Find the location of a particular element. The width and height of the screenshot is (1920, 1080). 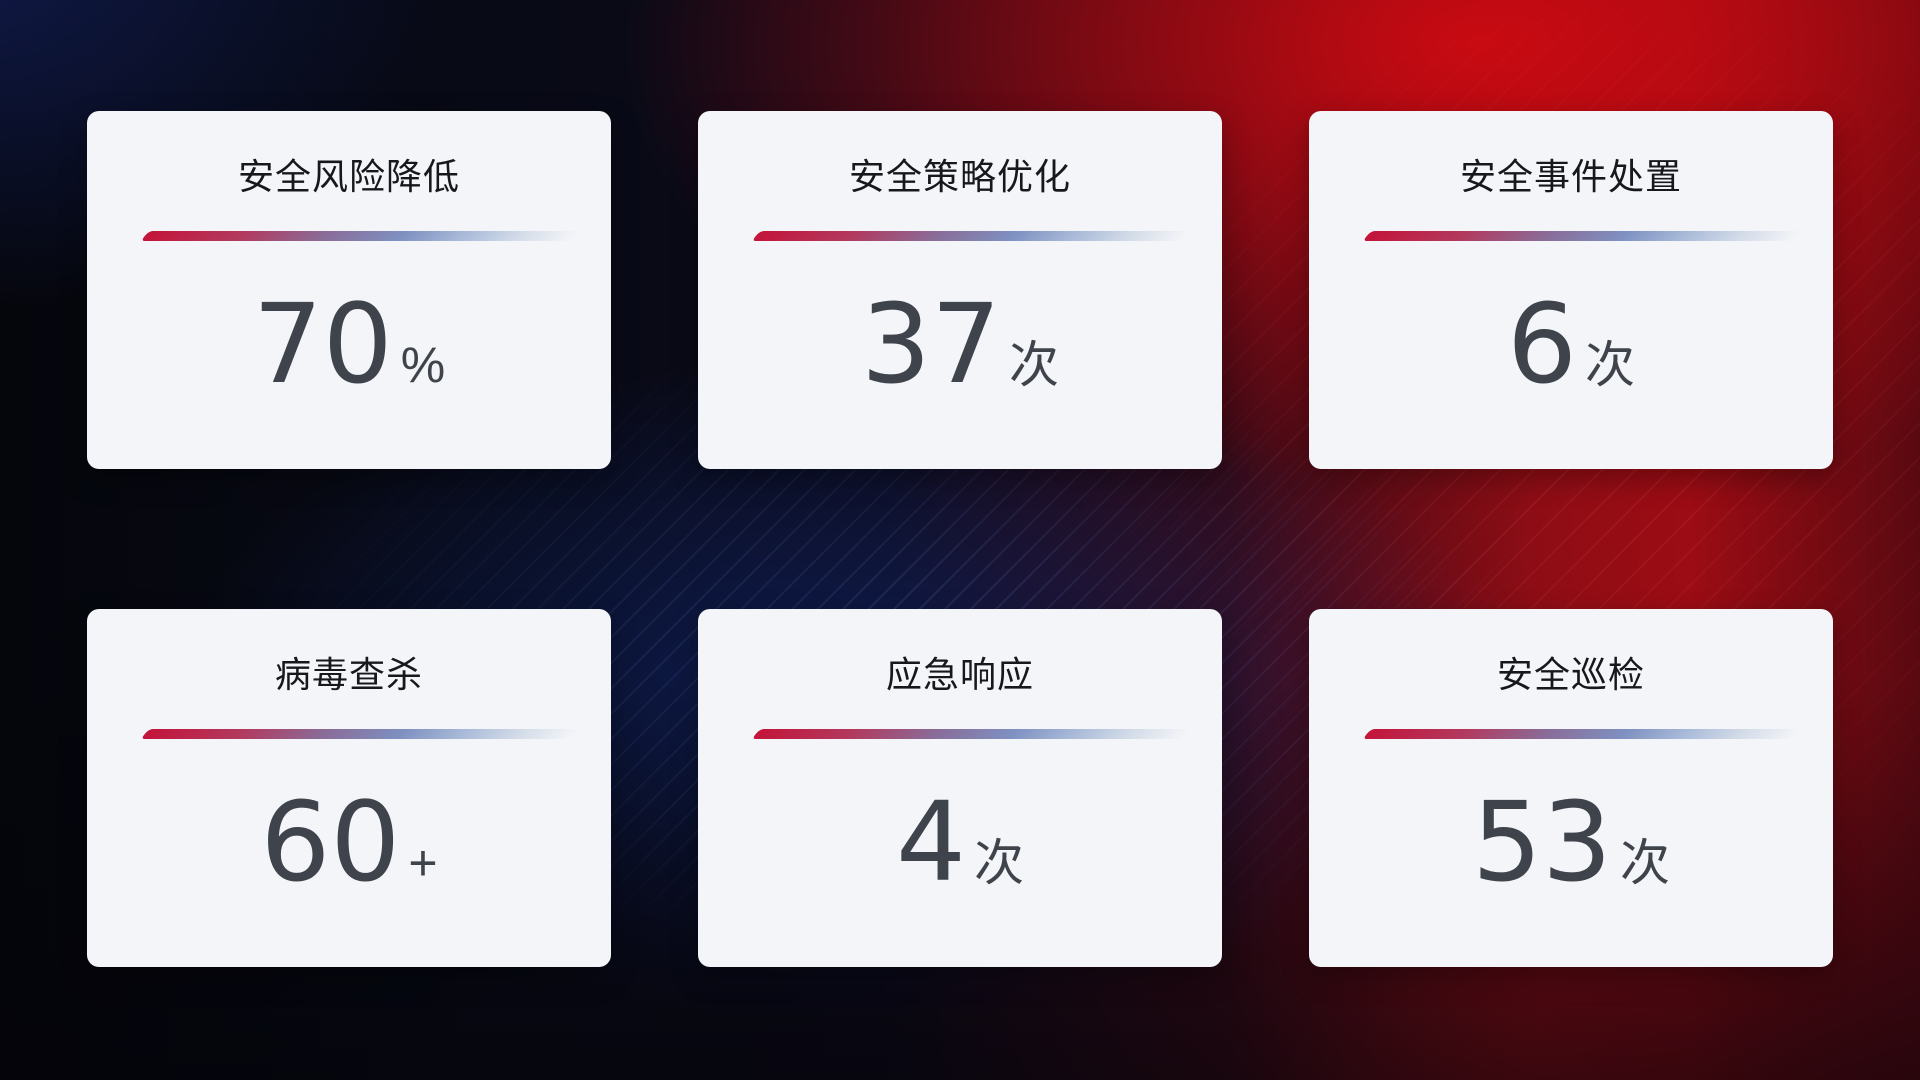

stat-card-incident-handling: 安全事件处置 6 次 is located at coordinates (1571, 290).